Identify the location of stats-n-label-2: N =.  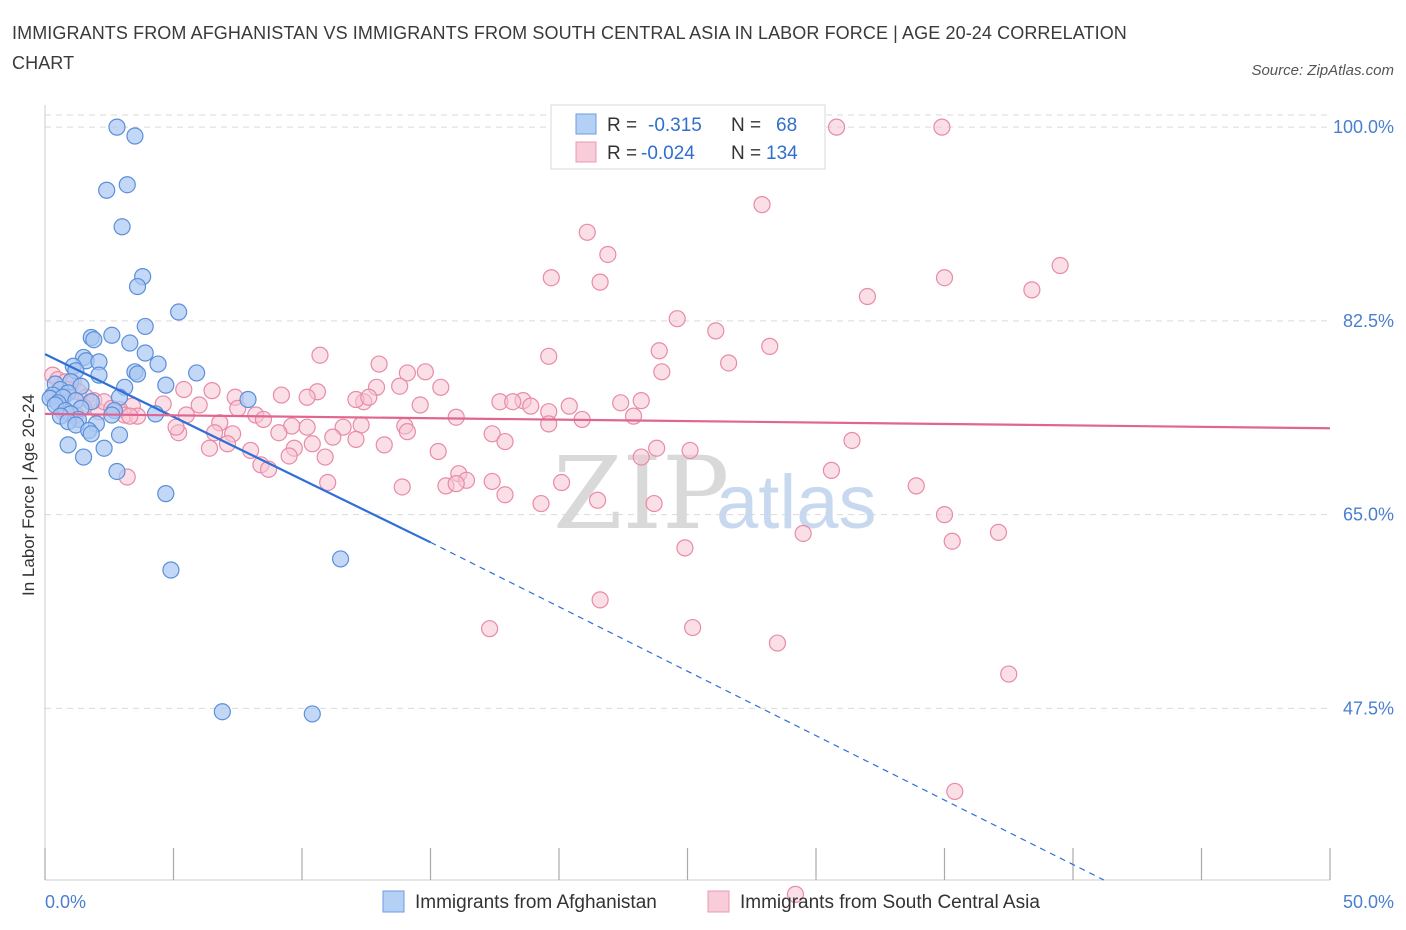
(746, 153).